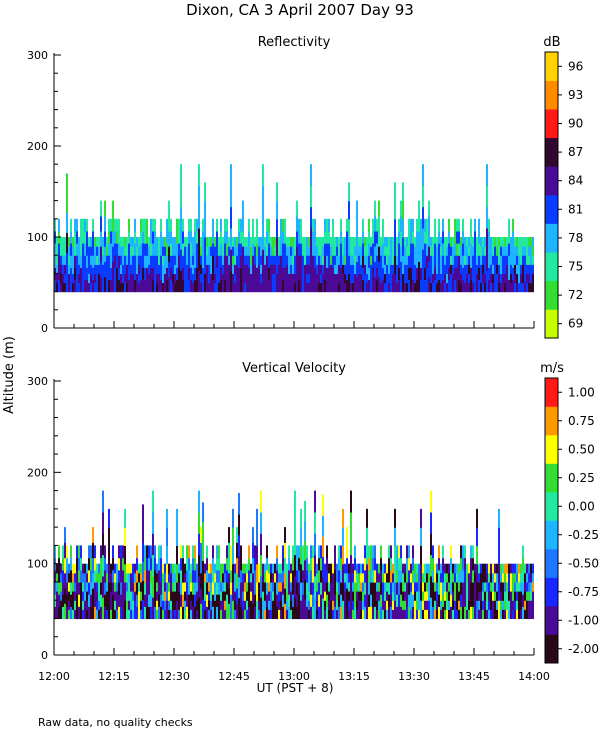 The width and height of the screenshot is (600, 750). I want to click on colorbar-label: -0.50, so click(583, 563).